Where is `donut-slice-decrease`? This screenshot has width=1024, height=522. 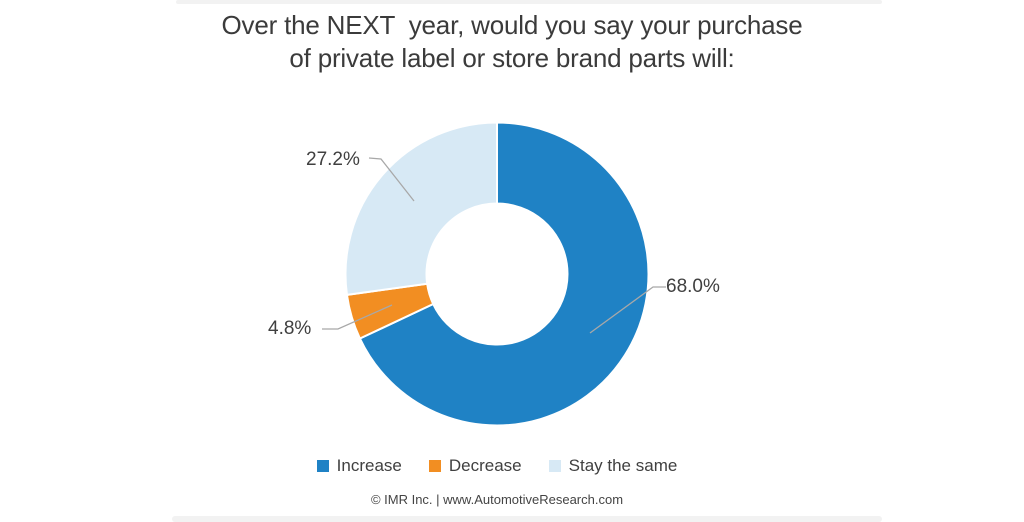 donut-slice-decrease is located at coordinates (390, 311).